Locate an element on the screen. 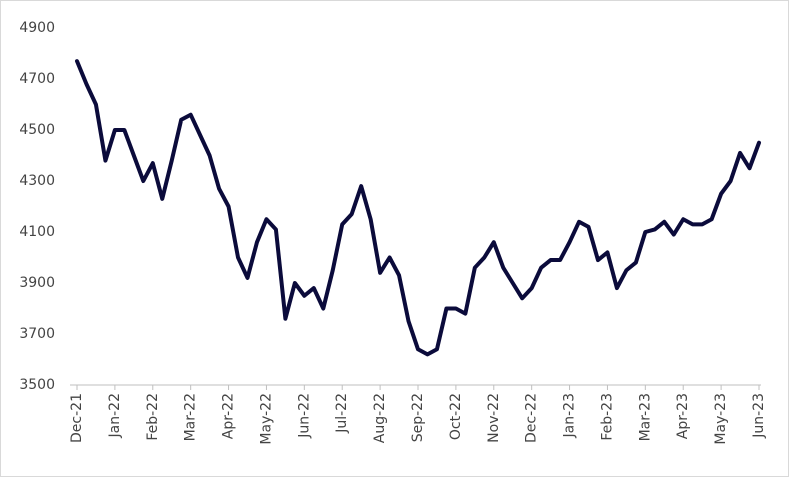 The width and height of the screenshot is (789, 477). x-tick-label: Mar-22 is located at coordinates (191, 417).